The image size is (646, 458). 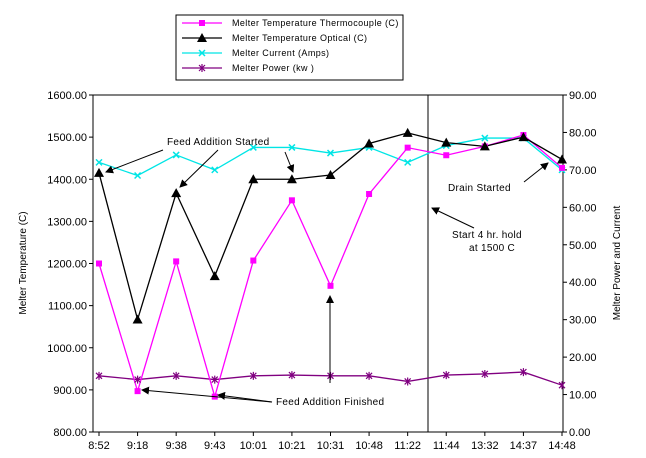 What do you see at coordinates (453, 218) in the screenshot?
I see `arrow-hold` at bounding box center [453, 218].